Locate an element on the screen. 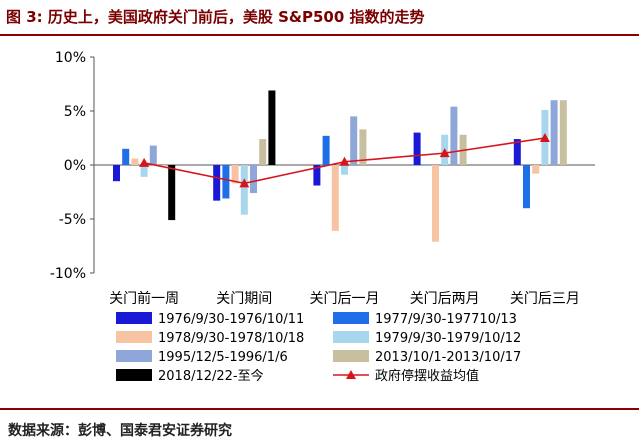 The image size is (639, 446). legend-marker is located at coordinates (351, 374).